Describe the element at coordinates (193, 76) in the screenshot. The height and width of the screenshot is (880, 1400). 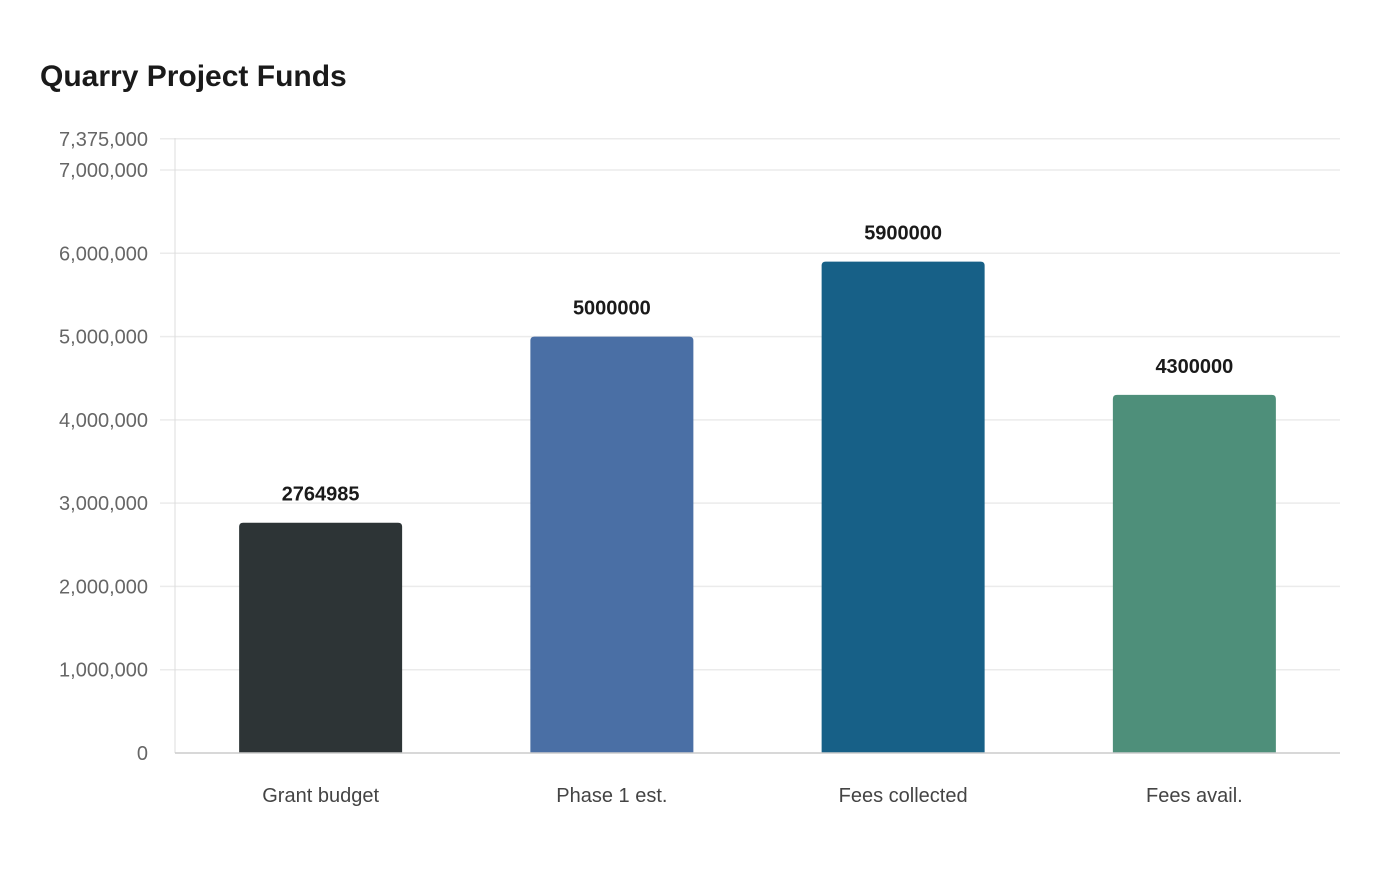
I see `chart-title: Quarry Project Funds` at that location.